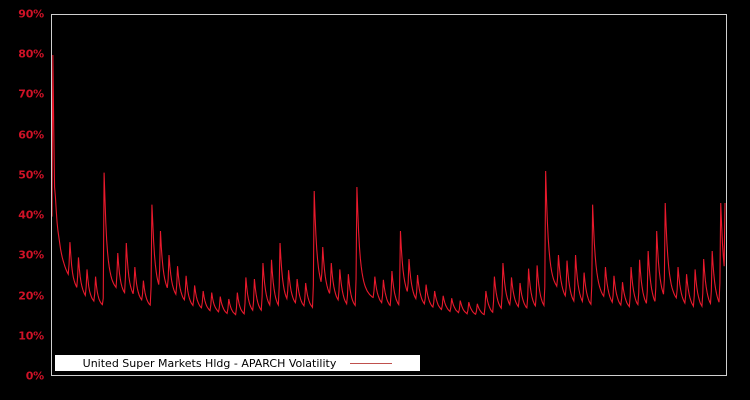 The width and height of the screenshot is (750, 400). I want to click on y-tick-label-50pct: 50%, so click(31, 175).